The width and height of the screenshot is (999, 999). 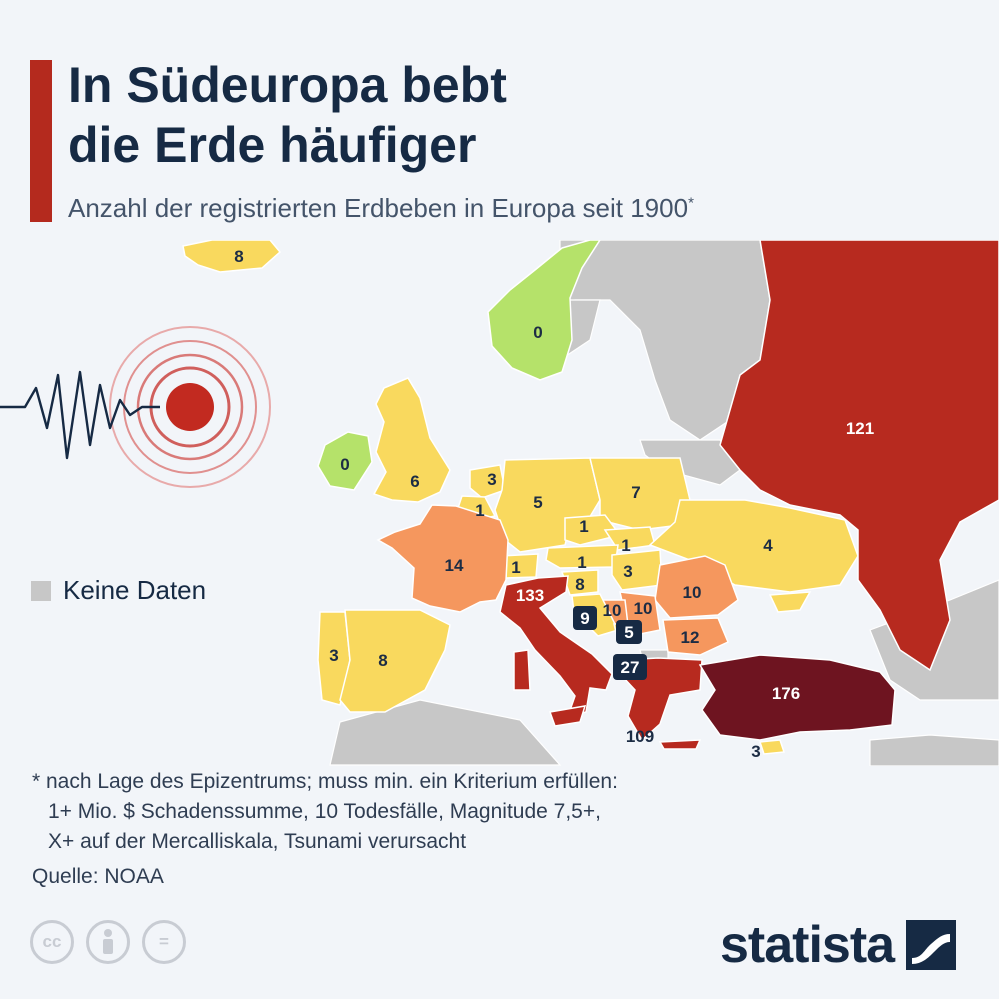 What do you see at coordinates (544, 310) in the screenshot?
I see `norway-shape` at bounding box center [544, 310].